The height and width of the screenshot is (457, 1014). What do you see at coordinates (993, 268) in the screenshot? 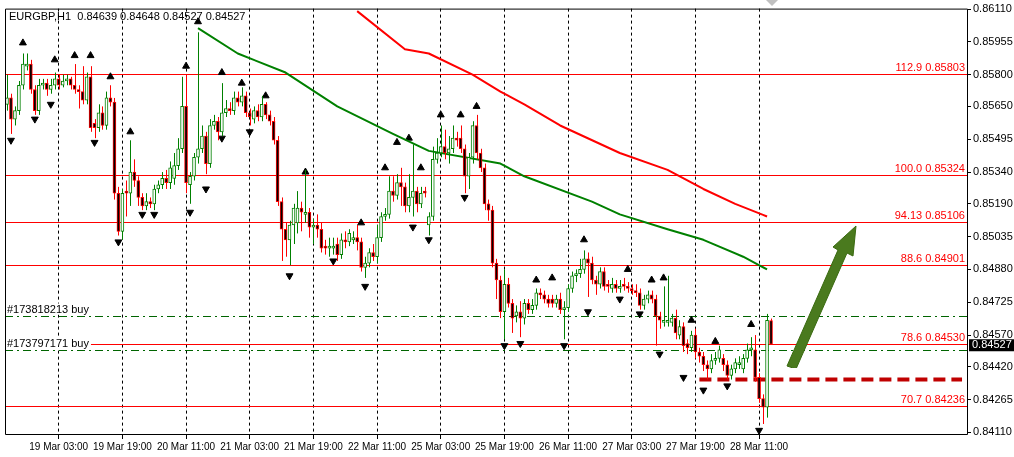
I see `y-tick-label: 0.84880` at bounding box center [993, 268].